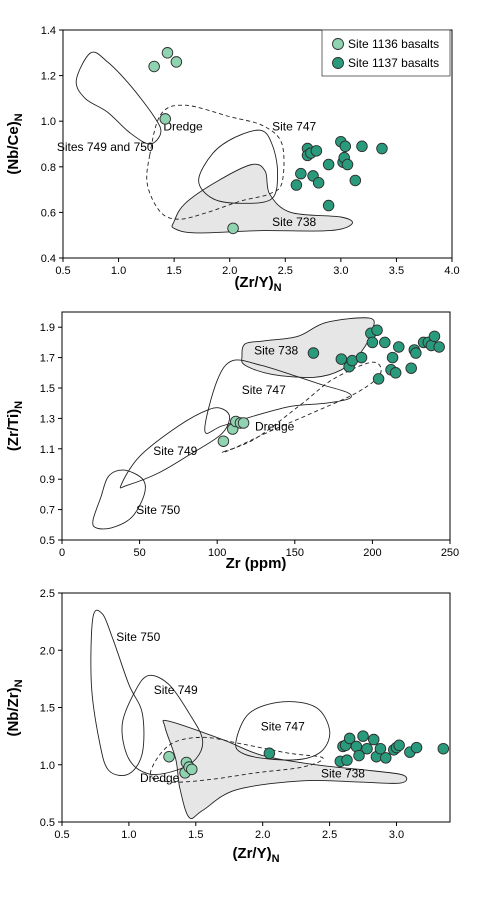 This screenshot has width=490, height=900. What do you see at coordinates (295, 553) in the screenshot?
I see `x-tick-label: 150` at bounding box center [295, 553].